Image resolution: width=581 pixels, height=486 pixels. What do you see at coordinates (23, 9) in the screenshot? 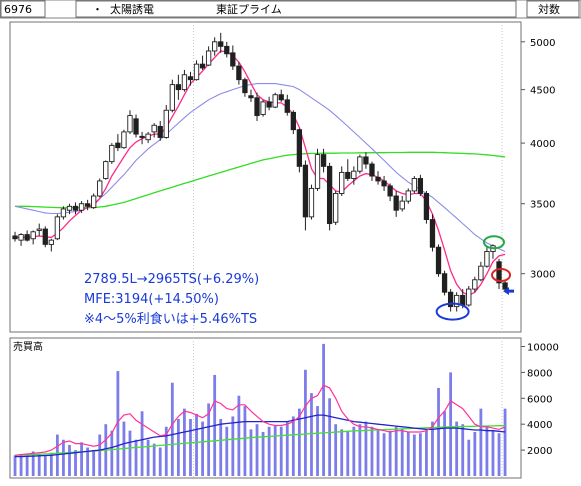
I see `code-box` at bounding box center [23, 9].